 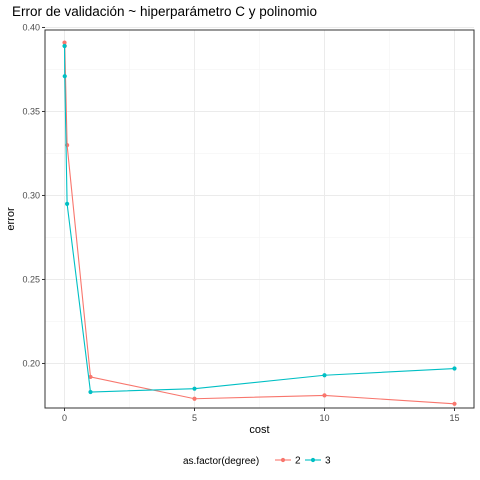 I want to click on y-tick-label: 0.25, so click(x=31, y=279).